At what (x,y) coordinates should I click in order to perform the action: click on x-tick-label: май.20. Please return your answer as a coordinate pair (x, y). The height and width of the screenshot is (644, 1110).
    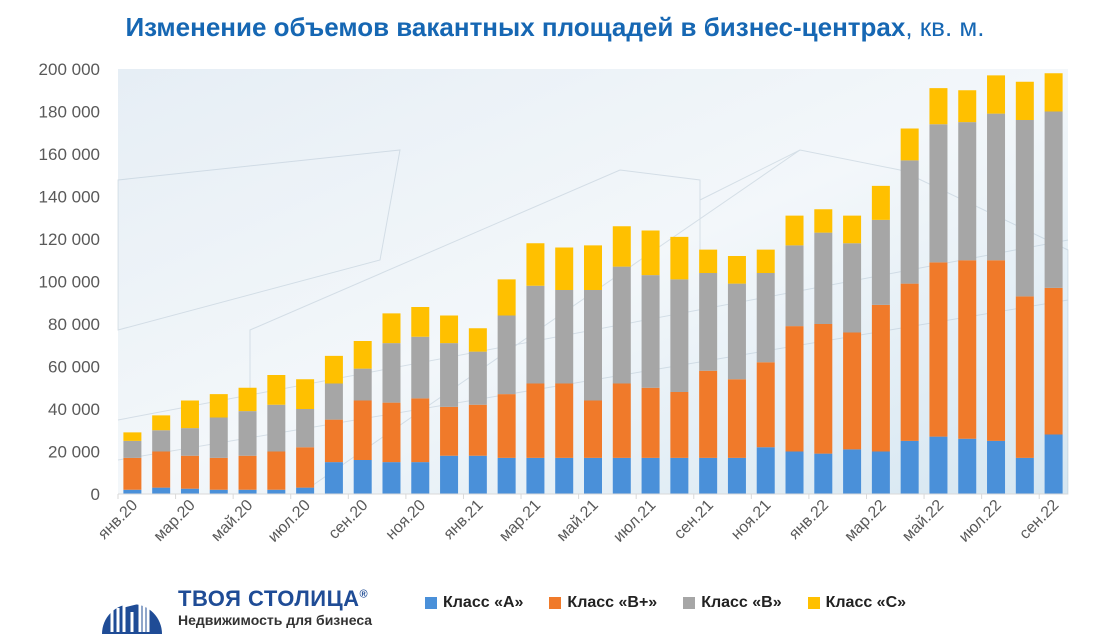
    Looking at the image, I should click on (232, 521).